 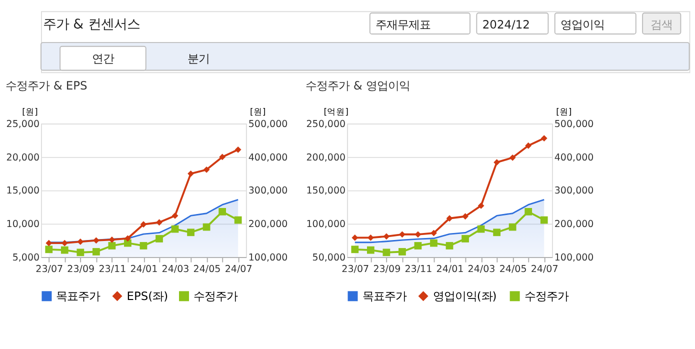 What do you see at coordinates (23, 124) in the screenshot?
I see `y-tick-label: 25,000` at bounding box center [23, 124].